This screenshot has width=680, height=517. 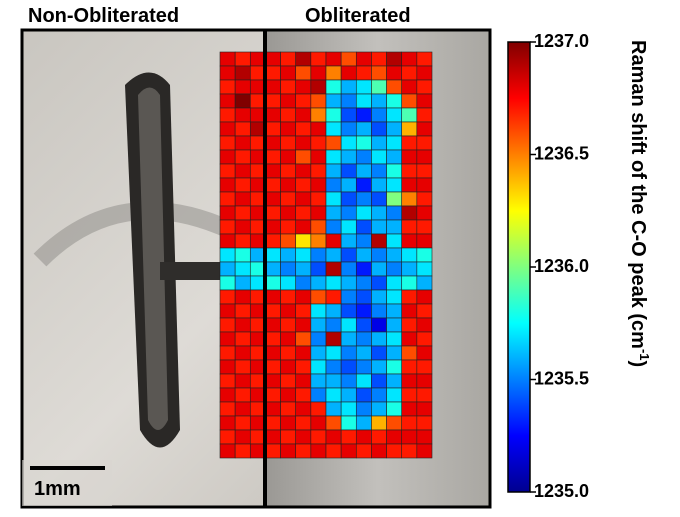 I want to click on colorbar-label-main: Raman shift of the C-O peak (cm, so click(x=638, y=194).